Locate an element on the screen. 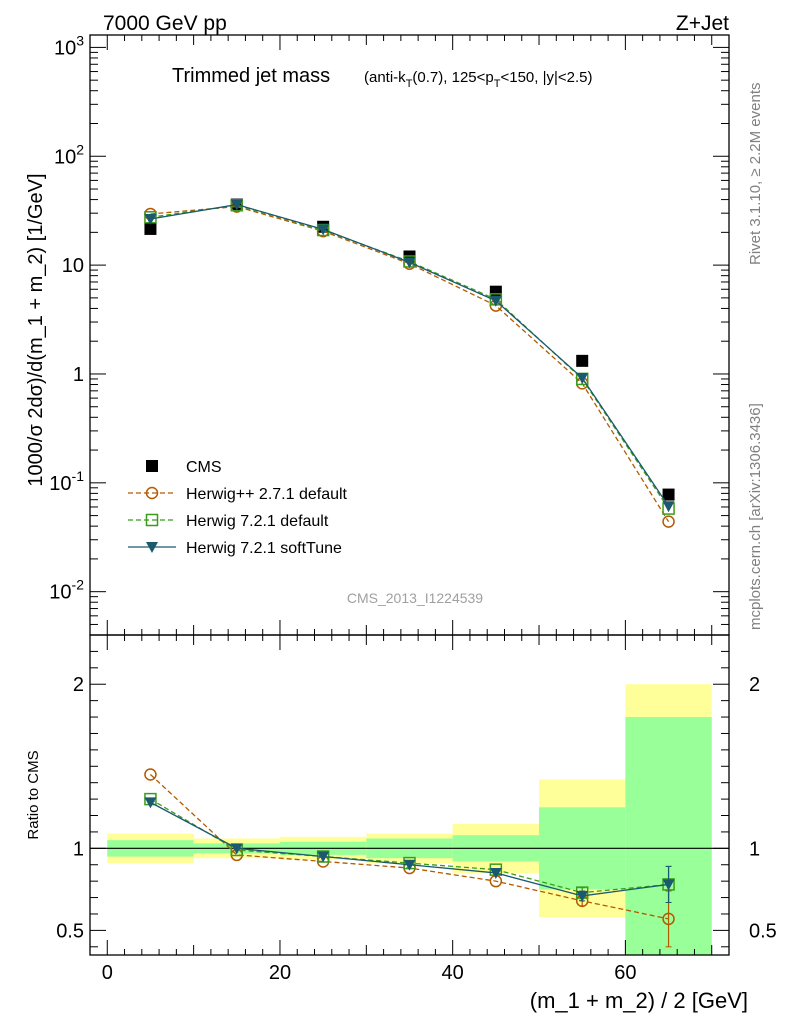 Image resolution: width=786 pixels, height=1024 pixels. legend-label-3: Herwig 7.2.1 softTune is located at coordinates (264, 548).